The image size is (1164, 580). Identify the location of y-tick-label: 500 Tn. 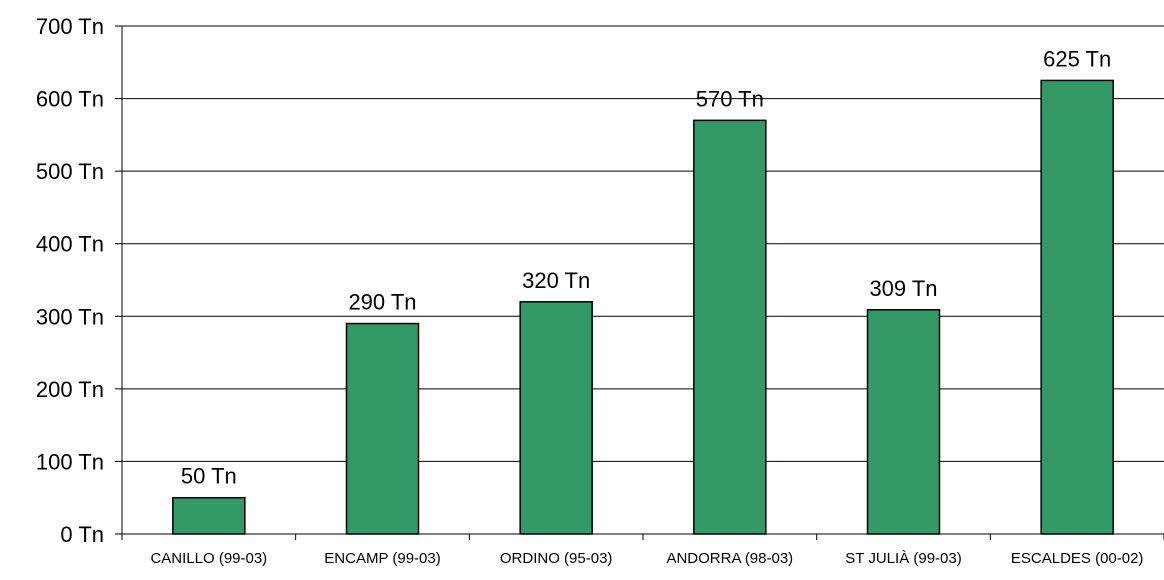
(70, 171).